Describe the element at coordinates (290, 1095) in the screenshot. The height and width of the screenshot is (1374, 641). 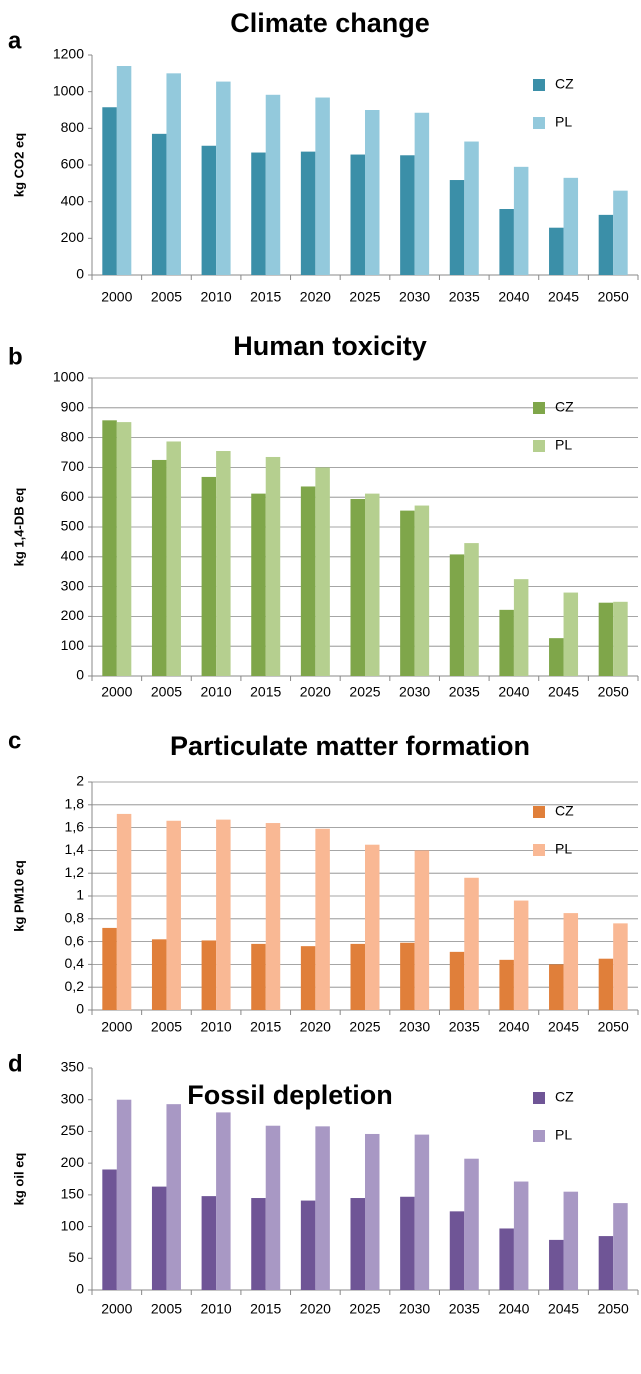
I see `chart-title: Fossil depletion` at that location.